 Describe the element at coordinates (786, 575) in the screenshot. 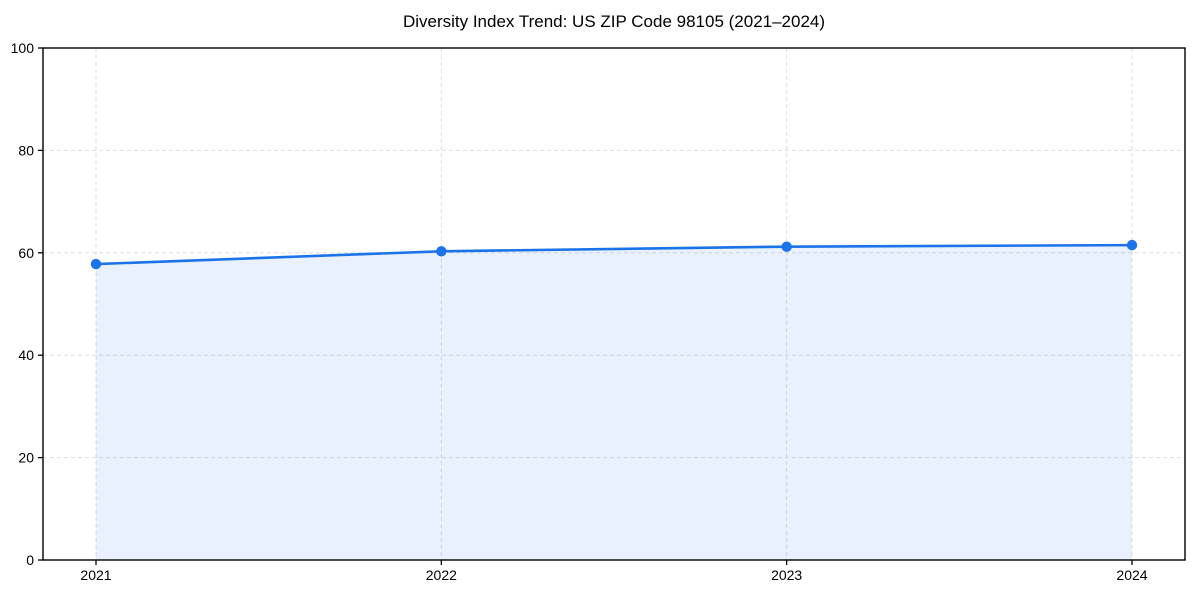

I see `x-tick-label: 2023` at that location.